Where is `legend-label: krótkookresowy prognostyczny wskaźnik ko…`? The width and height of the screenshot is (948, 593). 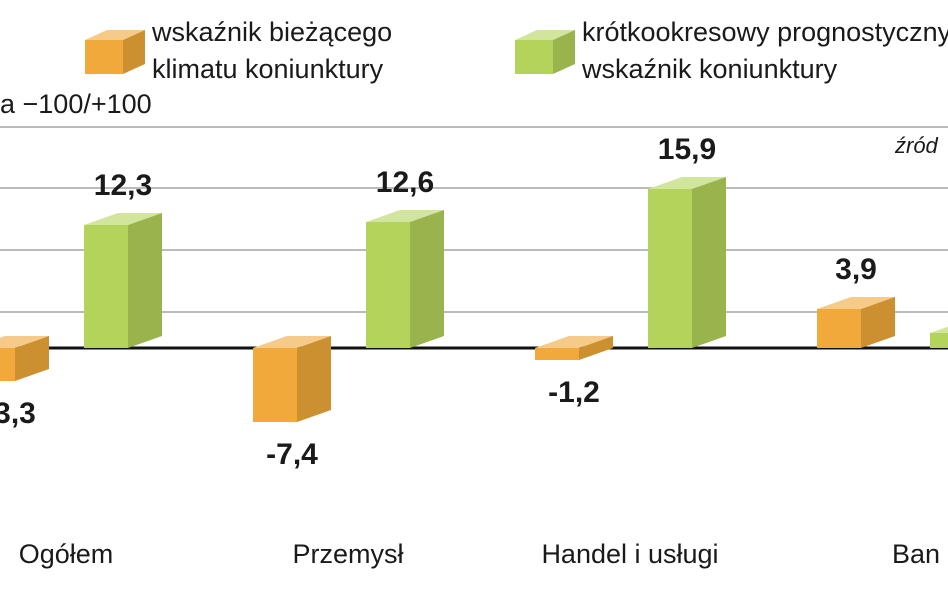
legend-label: krótkookresowy prognostyczny wskaźnik ko… is located at coordinates (765, 50).